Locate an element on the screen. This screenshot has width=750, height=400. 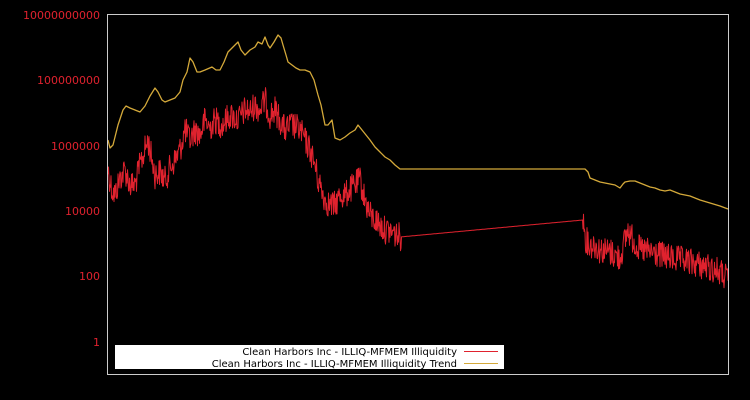
y-tick-label: 10000 is located at coordinates (82, 211).